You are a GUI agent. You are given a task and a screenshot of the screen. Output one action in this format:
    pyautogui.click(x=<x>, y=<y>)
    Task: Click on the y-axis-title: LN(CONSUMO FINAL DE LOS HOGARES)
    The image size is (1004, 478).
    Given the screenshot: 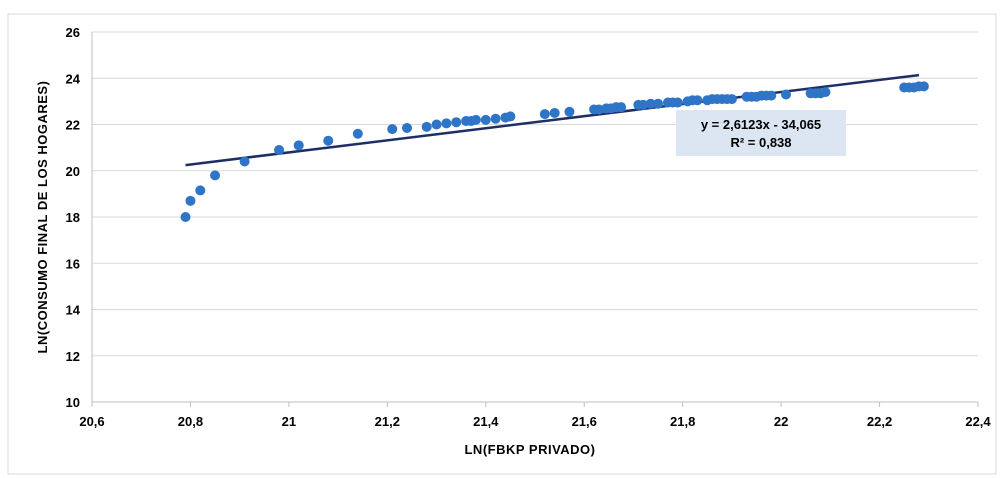 What is the action you would take?
    pyautogui.click(x=42, y=217)
    